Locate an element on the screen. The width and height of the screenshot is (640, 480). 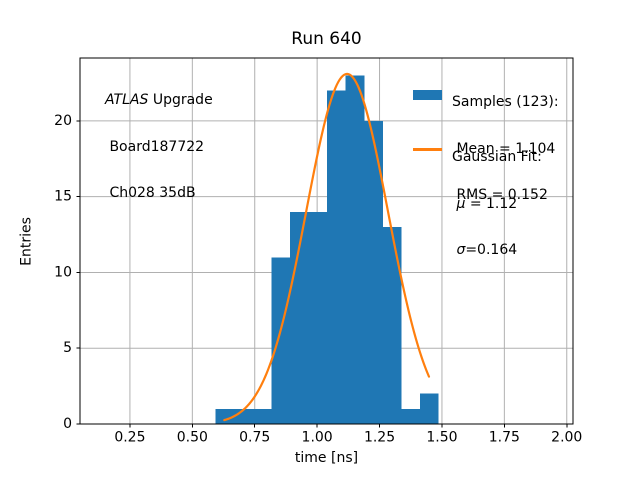
annotation-brand: ATLAS is located at coordinates (127, 100).